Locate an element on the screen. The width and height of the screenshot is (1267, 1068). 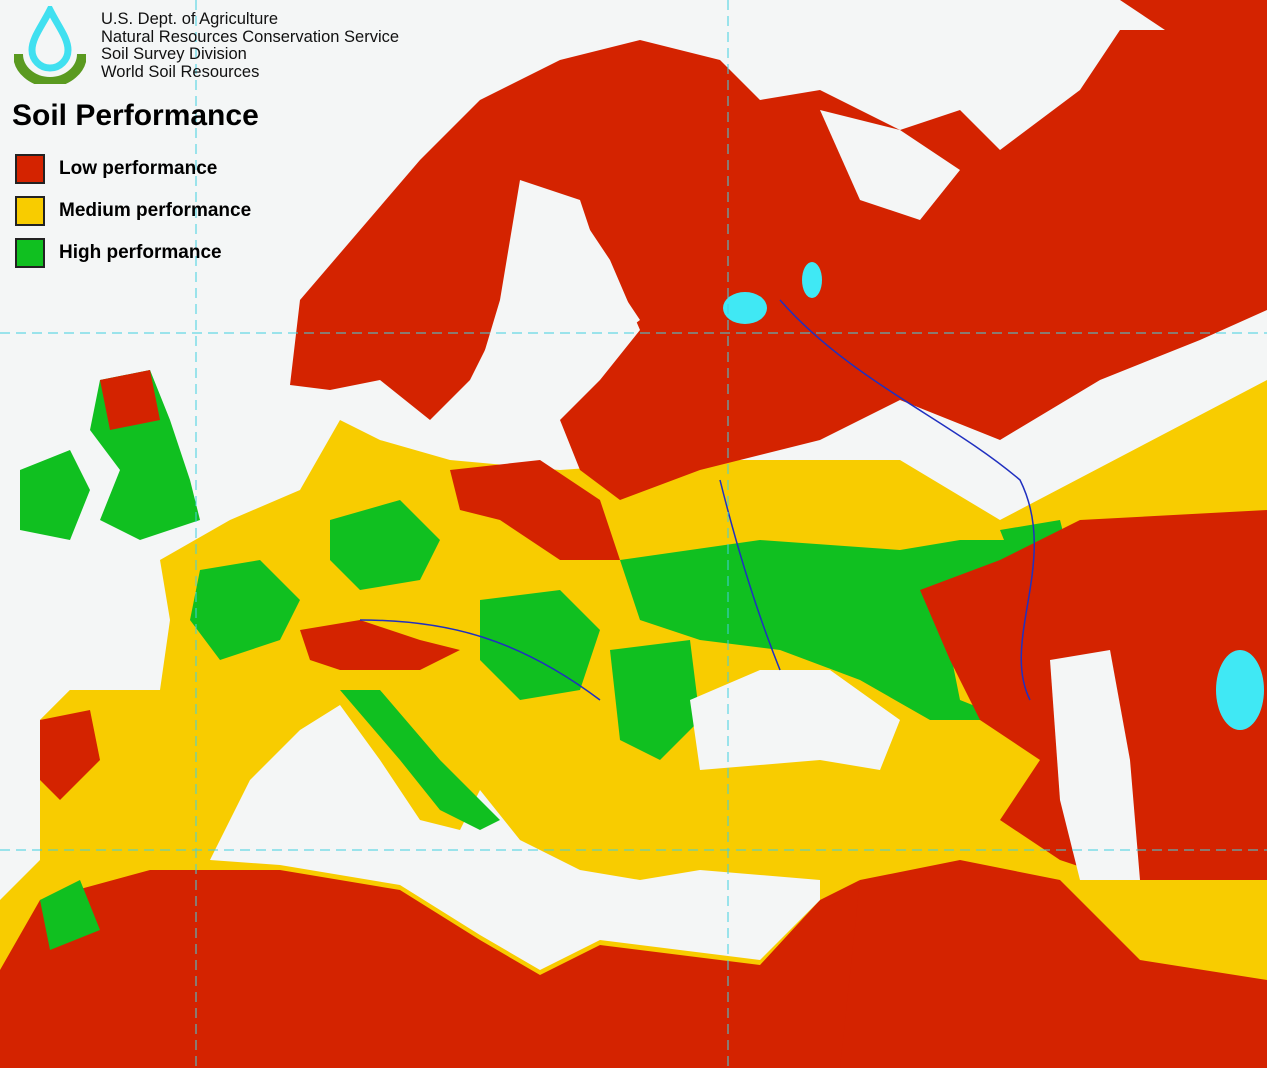
region-north-africa-low is located at coordinates (430, 969).